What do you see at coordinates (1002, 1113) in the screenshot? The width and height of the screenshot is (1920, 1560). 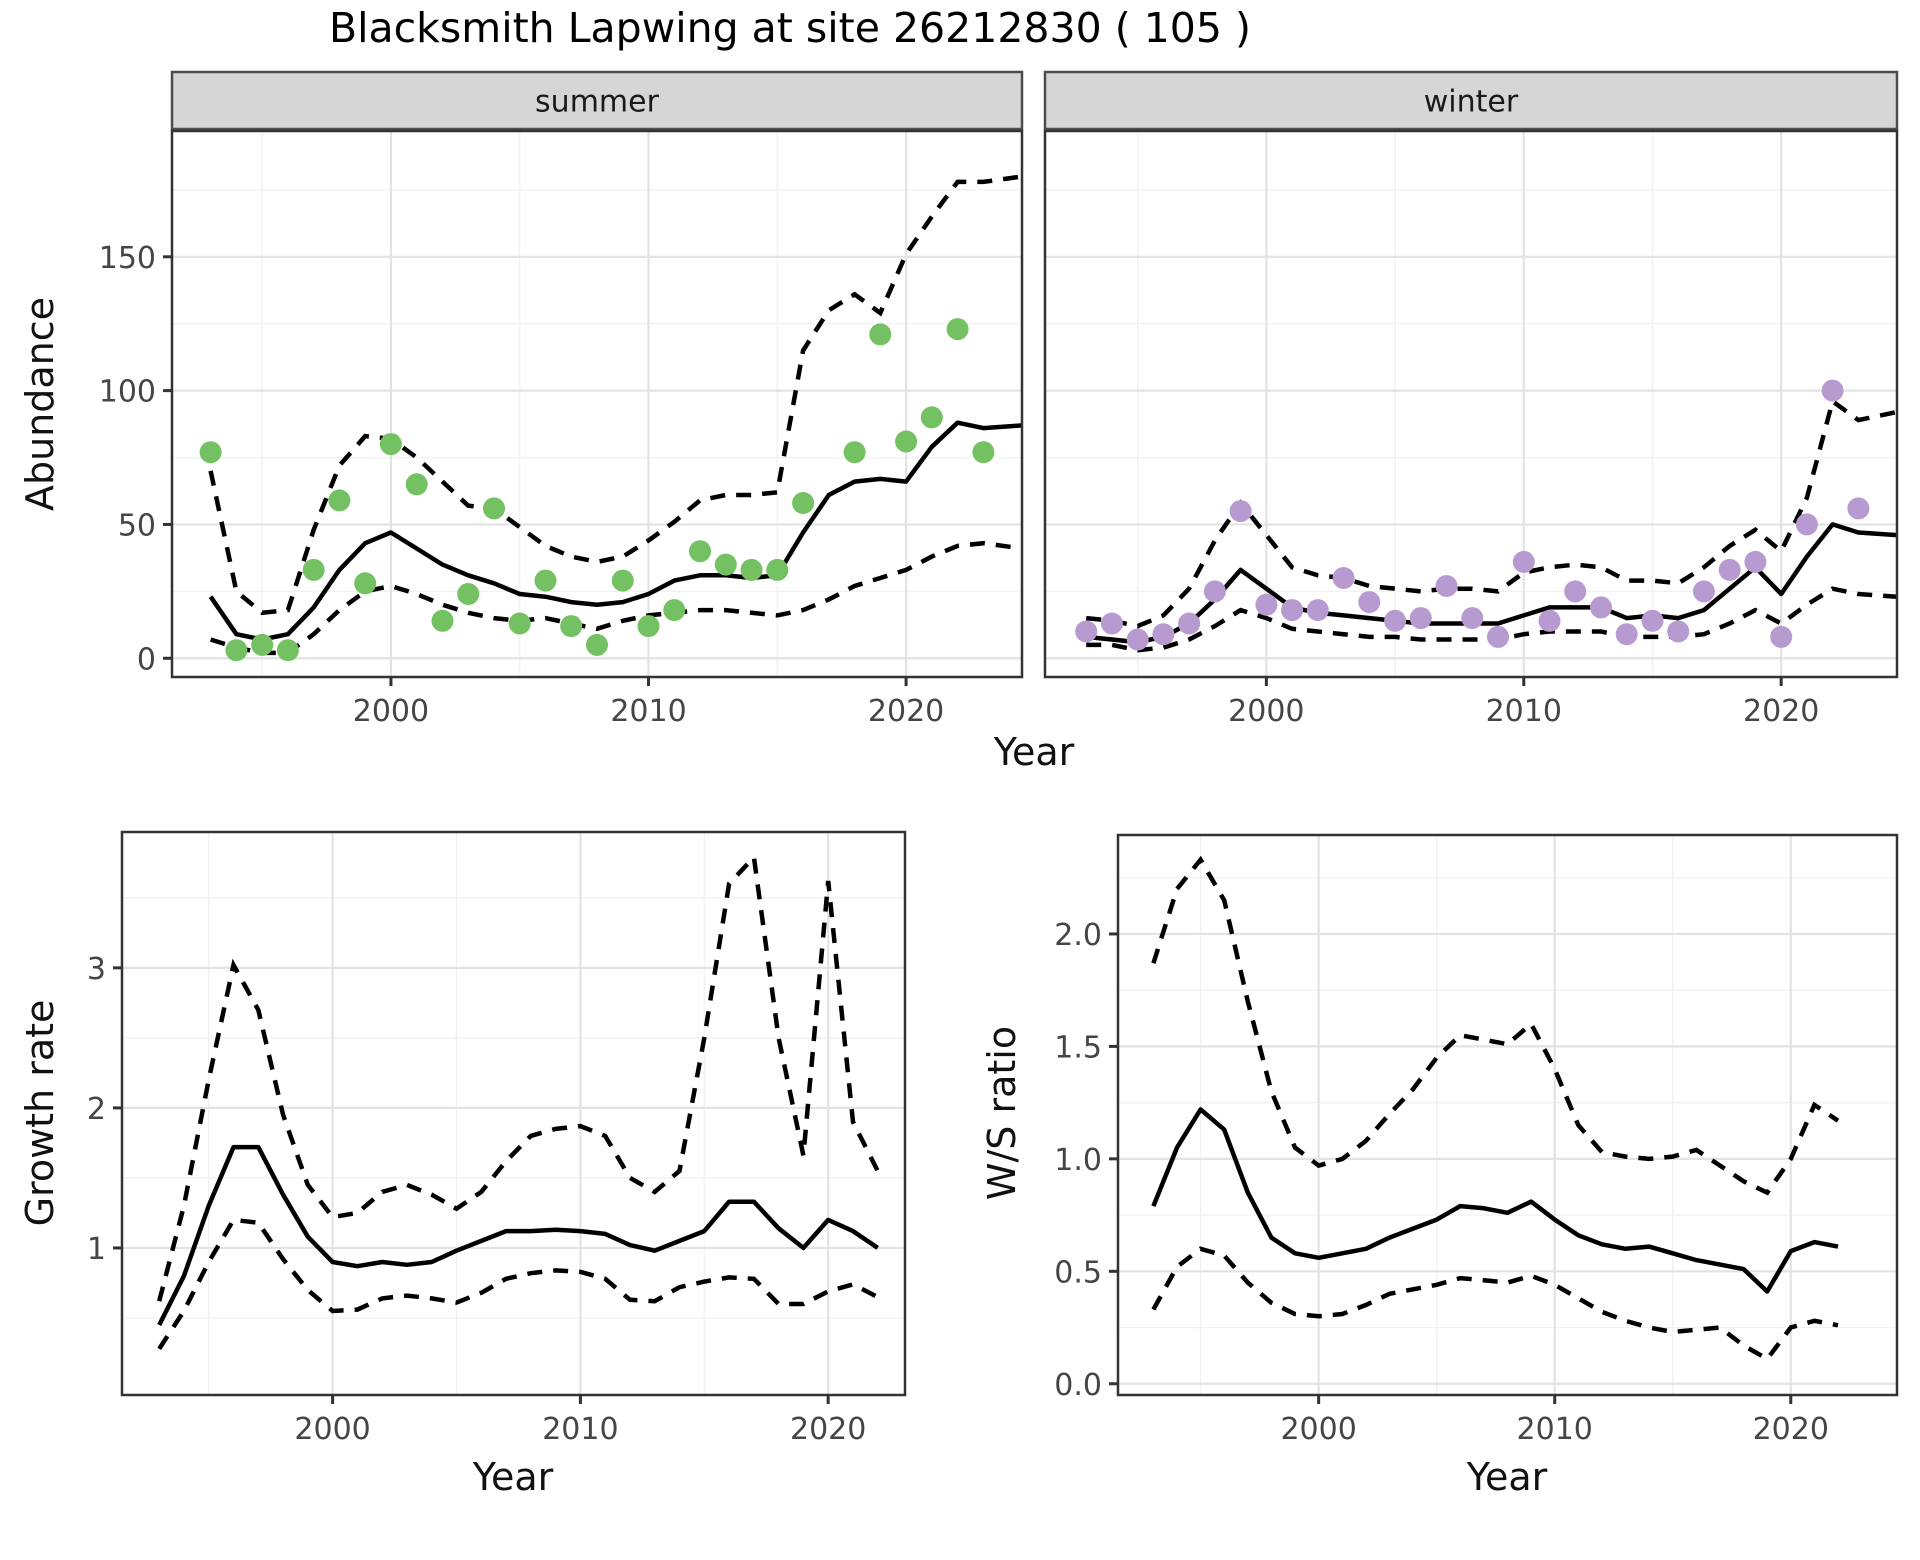 I see `y-axis-title-ws-ratio: W/S ratio` at bounding box center [1002, 1113].